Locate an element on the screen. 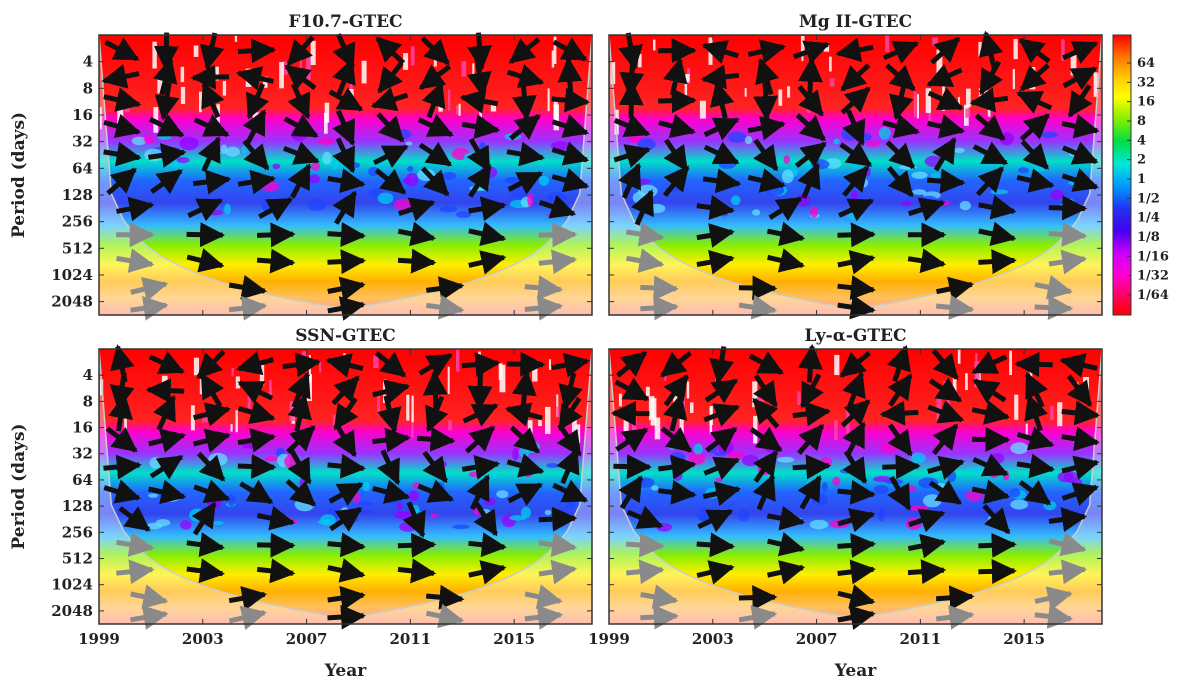 This screenshot has height=688, width=1192. y-tick-label: 512 is located at coordinates (77, 248).